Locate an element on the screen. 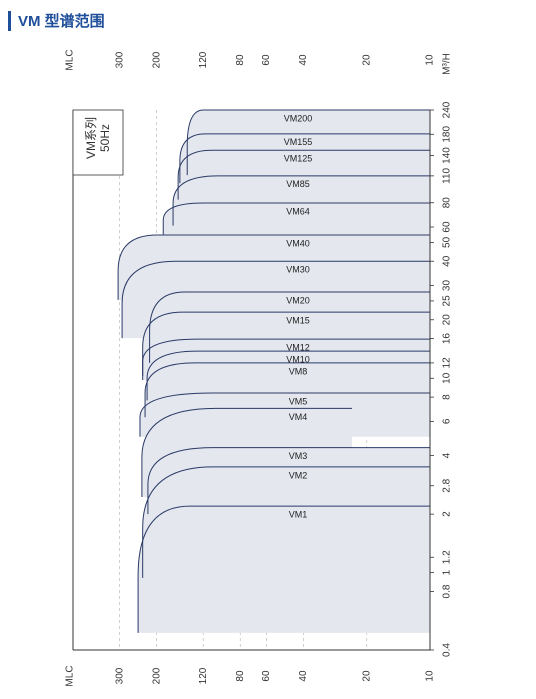  legend-title: VM系列 is located at coordinates (91, 138).